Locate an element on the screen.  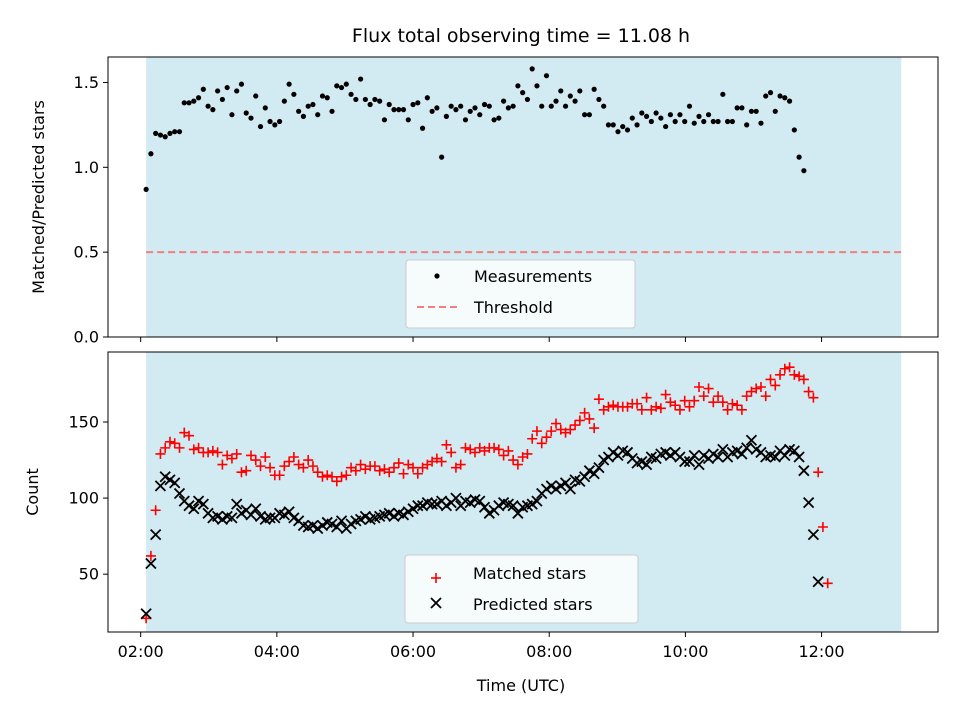
legend-predicted-label: Predicted stars is located at coordinates (533, 604).